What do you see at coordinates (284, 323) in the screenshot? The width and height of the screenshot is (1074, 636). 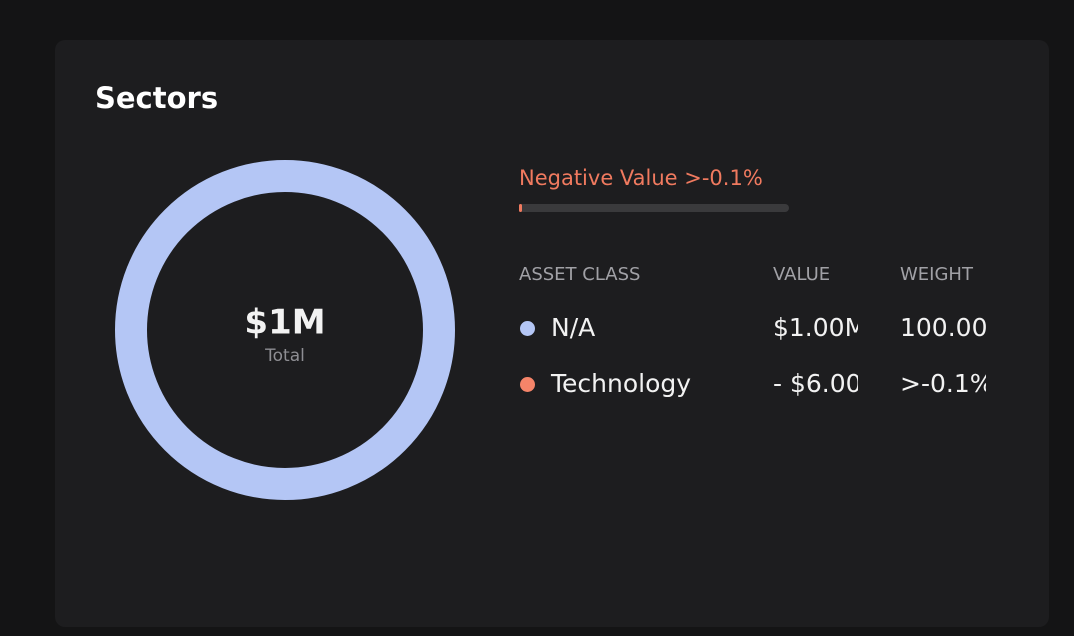 I see `donut-center-value: $1M` at bounding box center [284, 323].